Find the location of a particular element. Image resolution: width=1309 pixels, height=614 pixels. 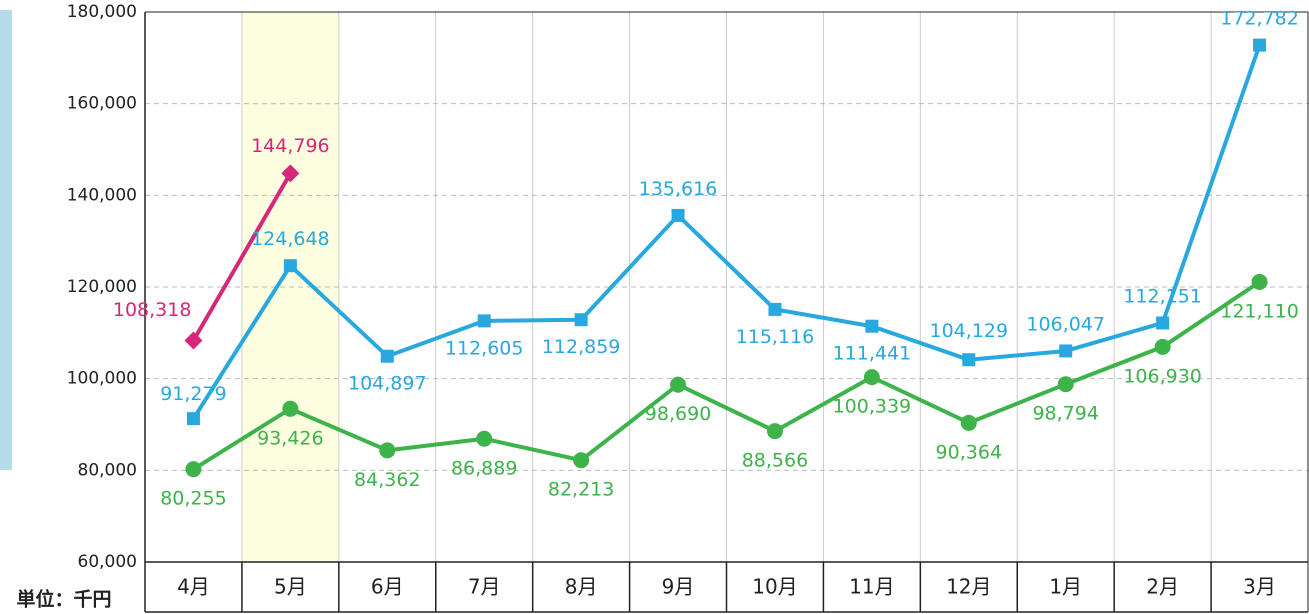

value-label: 98,794 is located at coordinates (1065, 414).